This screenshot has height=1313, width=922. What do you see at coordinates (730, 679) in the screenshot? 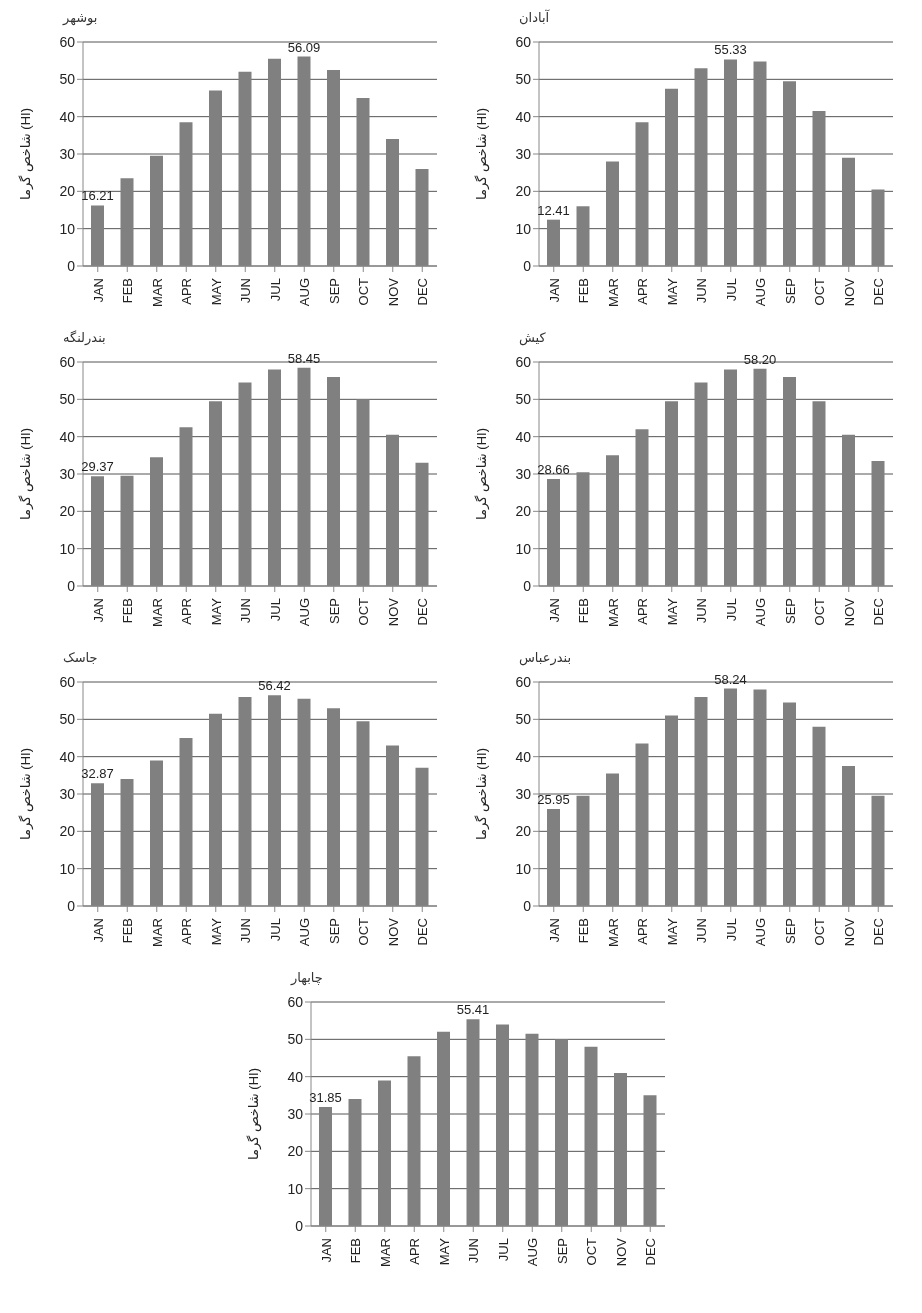
I see `data-label: 58.24` at bounding box center [730, 679].